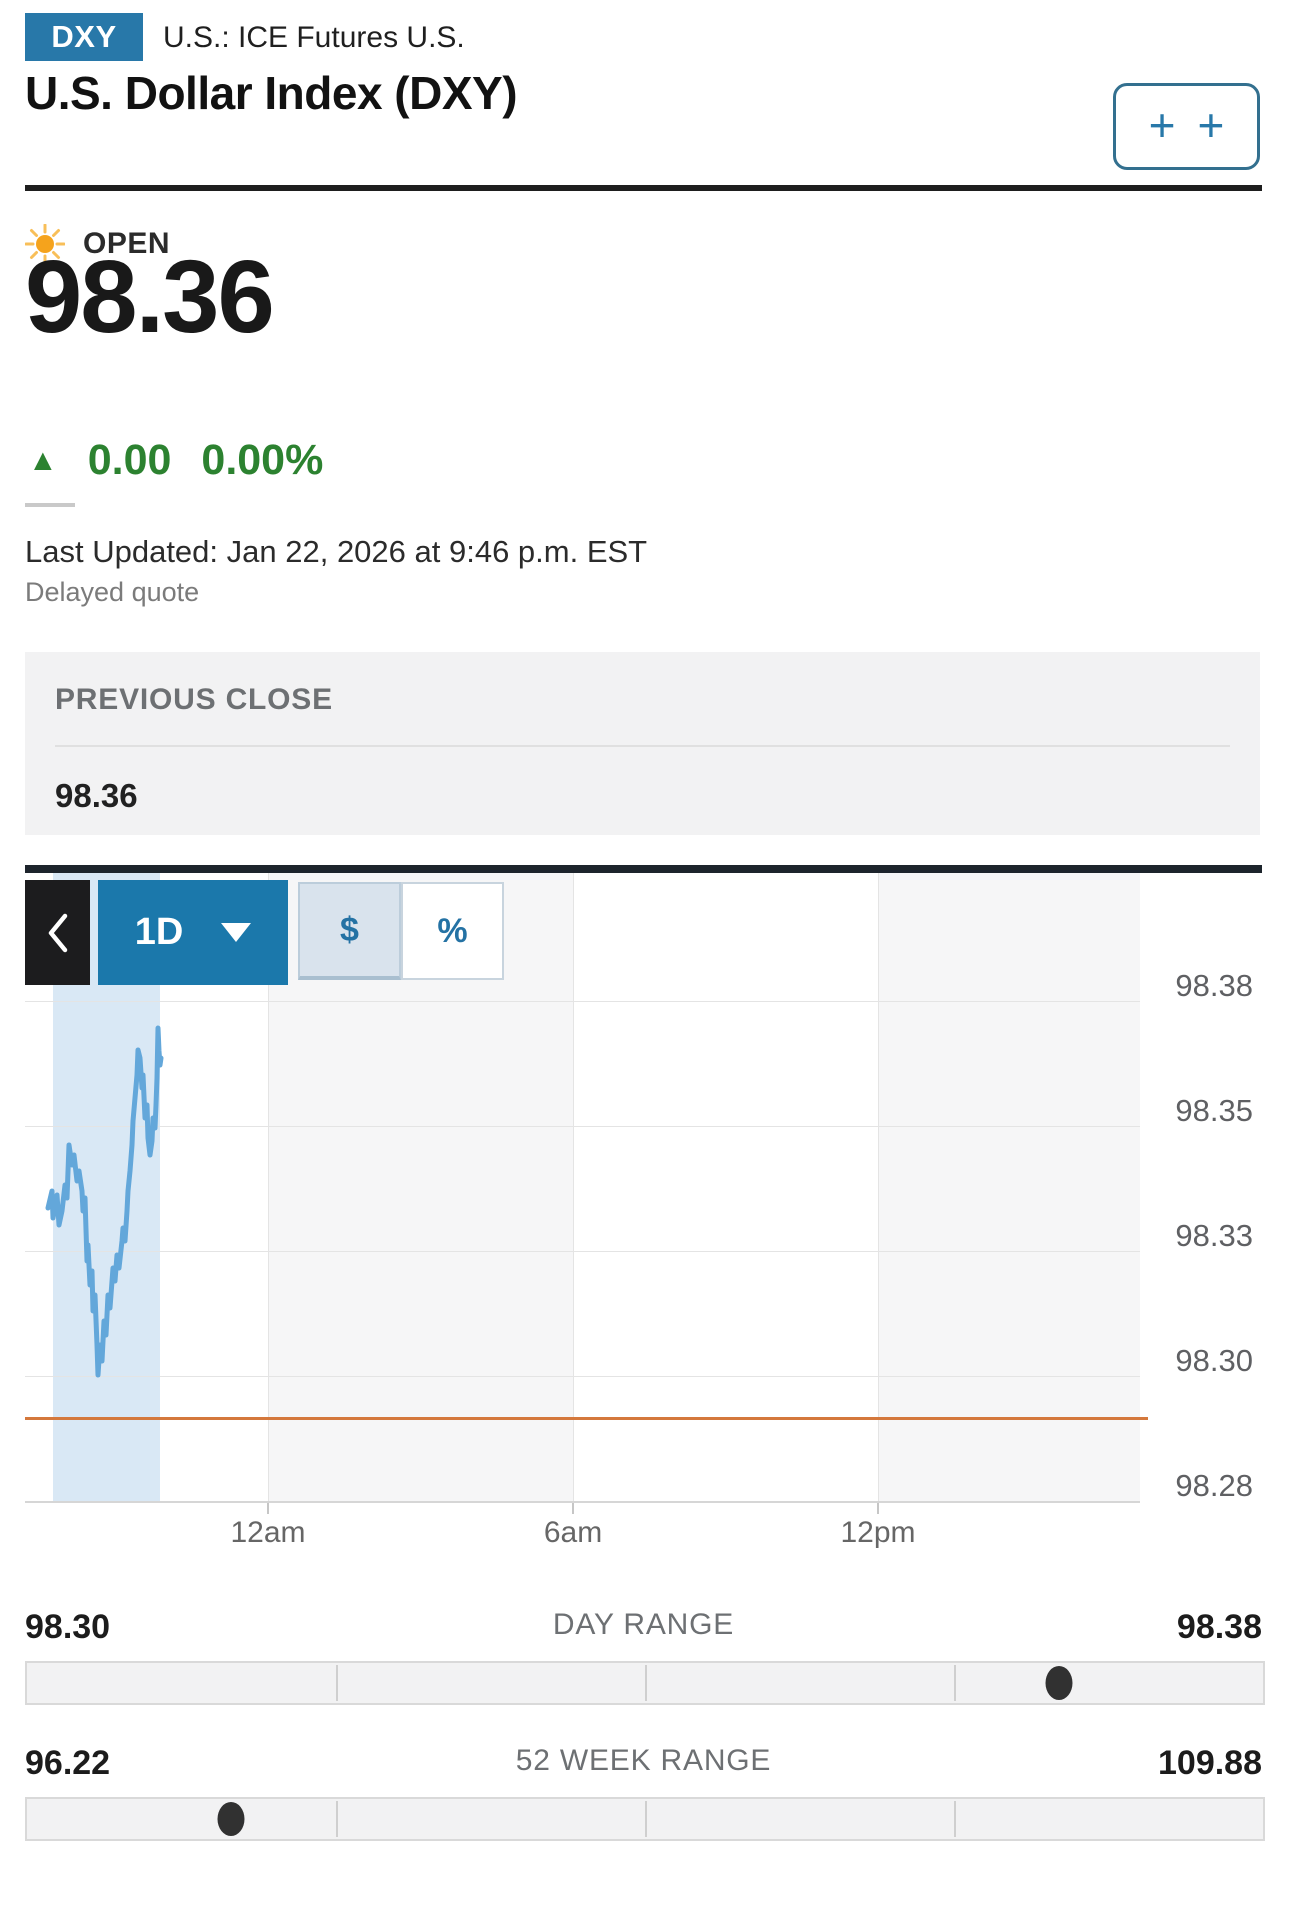 Image resolution: width=1290 pixels, height=1920 pixels. I want to click on market-status-label: OPEN, so click(127, 243).